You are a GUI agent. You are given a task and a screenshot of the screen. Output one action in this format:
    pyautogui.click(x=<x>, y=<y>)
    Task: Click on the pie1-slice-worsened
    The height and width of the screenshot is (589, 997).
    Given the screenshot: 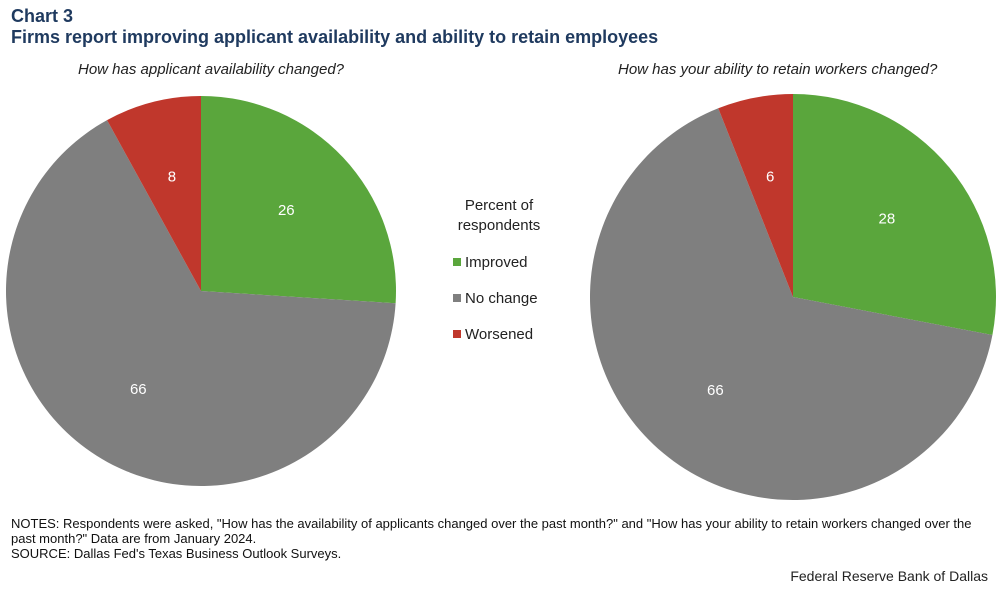 What is the action you would take?
    pyautogui.click(x=154, y=193)
    